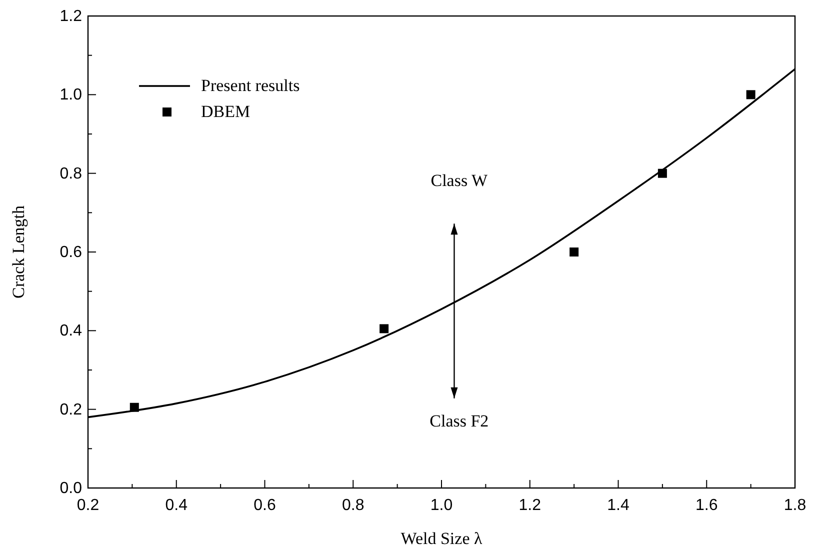 The width and height of the screenshot is (815, 550). I want to click on y-axis-title: Crack Length, so click(18, 251).